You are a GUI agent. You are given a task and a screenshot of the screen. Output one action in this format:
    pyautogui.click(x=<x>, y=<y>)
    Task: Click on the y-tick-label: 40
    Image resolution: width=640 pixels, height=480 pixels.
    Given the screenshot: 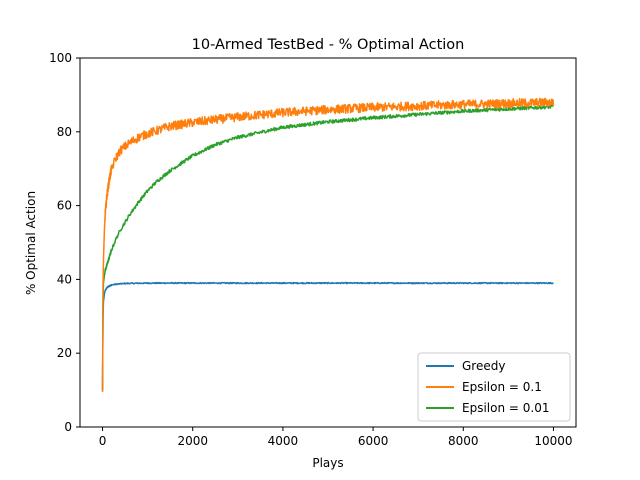 What is the action you would take?
    pyautogui.click(x=64, y=279)
    